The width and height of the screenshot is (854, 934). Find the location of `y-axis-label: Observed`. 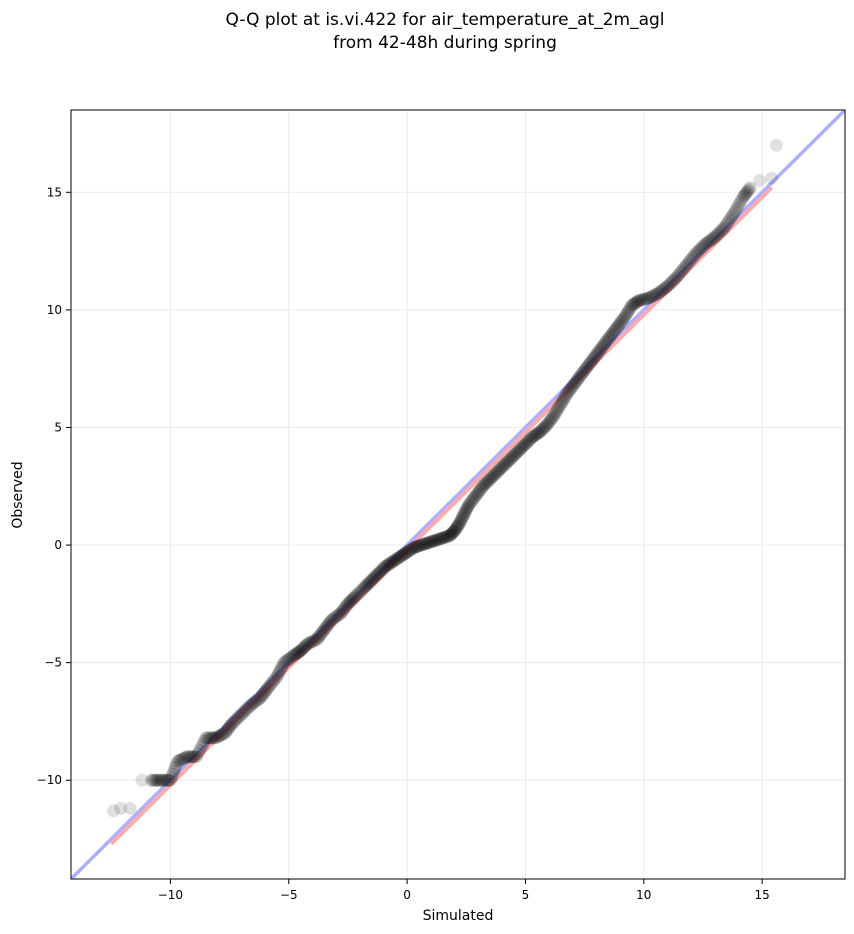

y-axis-label: Observed is located at coordinates (18, 494).